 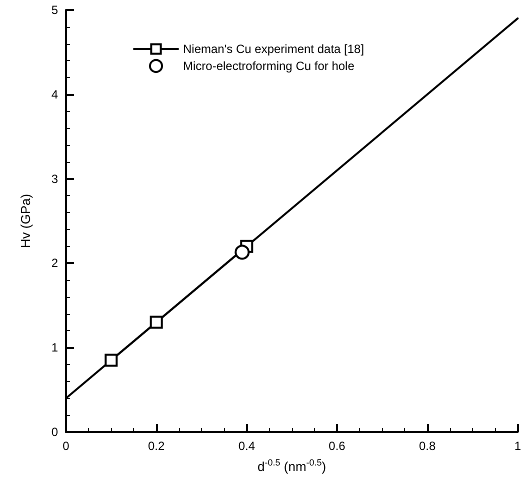 What do you see at coordinates (54, 94) in the screenshot?
I see `y-tick-label: 4` at bounding box center [54, 94].